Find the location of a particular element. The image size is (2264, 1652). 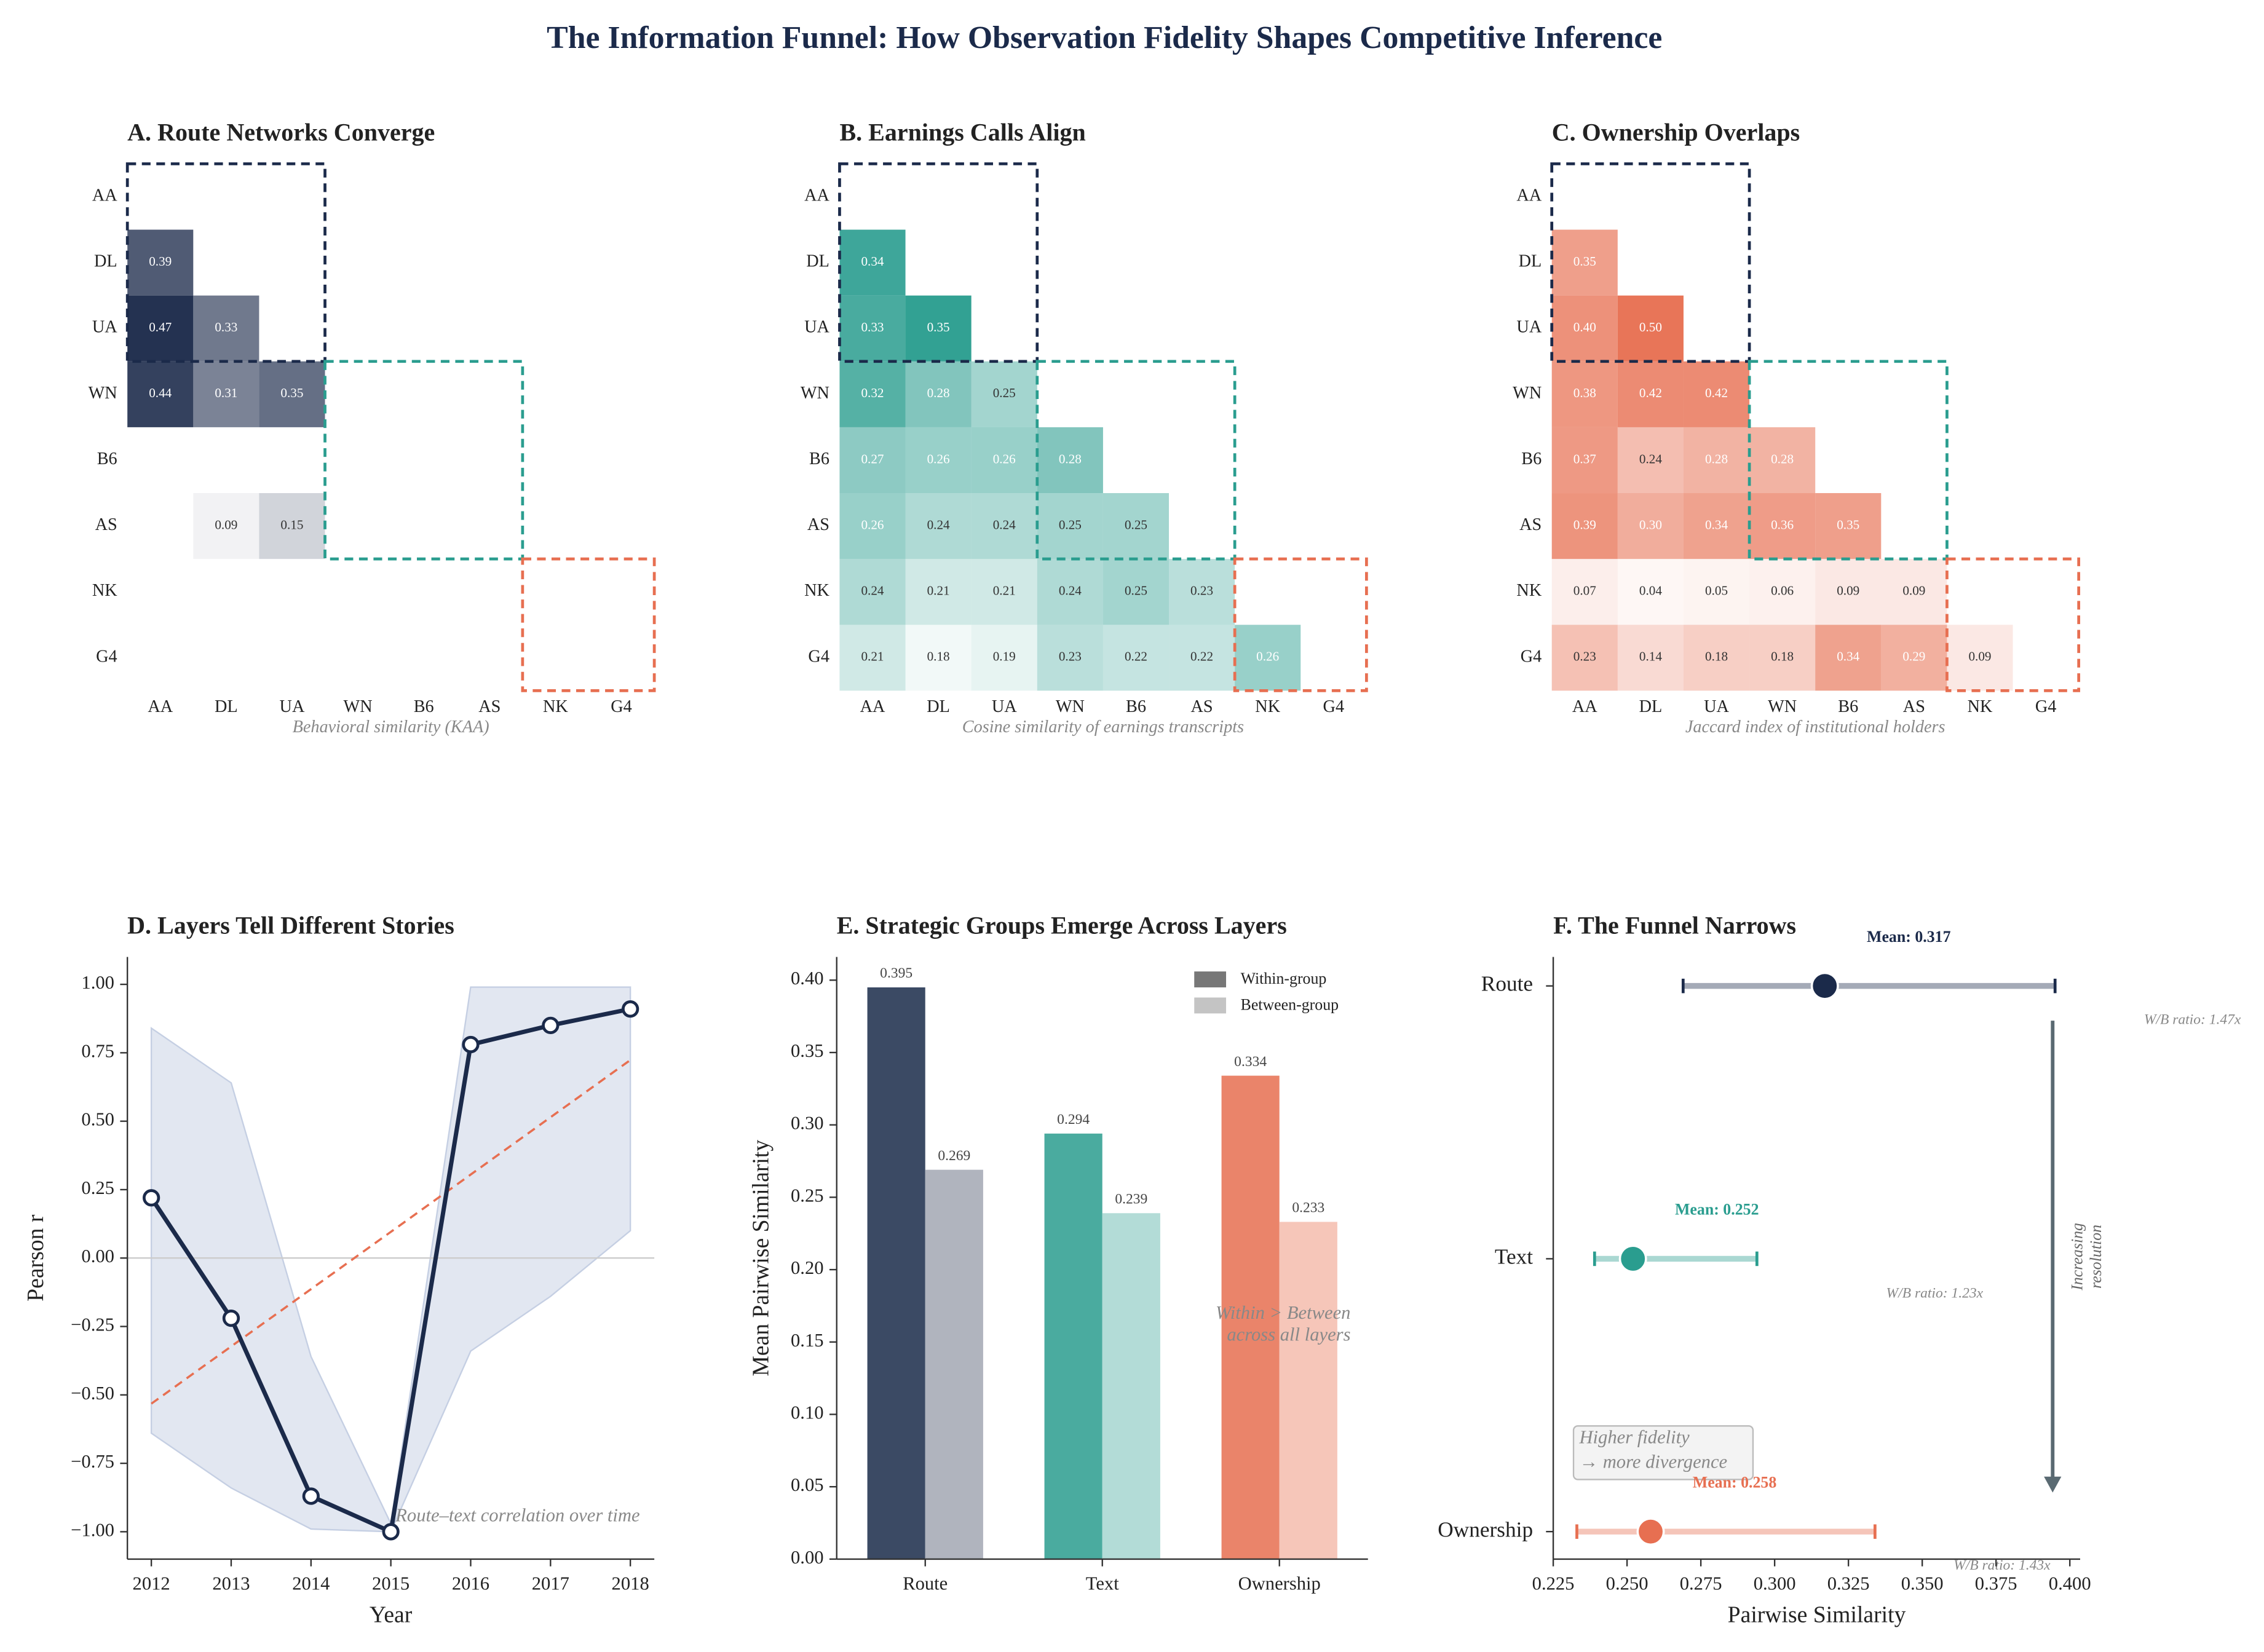

cell-label: 0.31 is located at coordinates (226, 392).